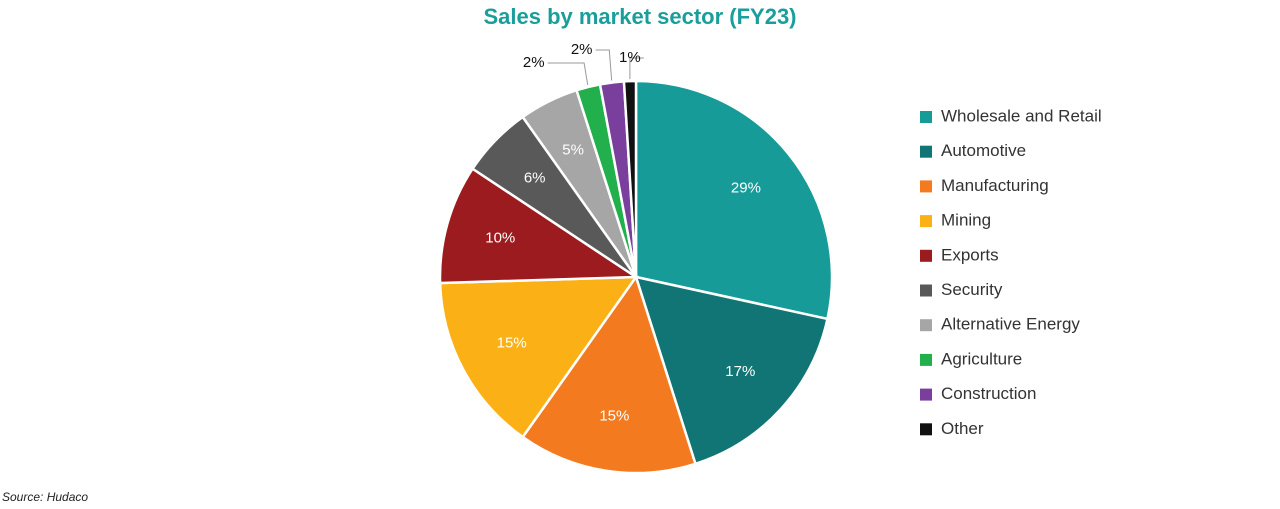 The image size is (1280, 509). Describe the element at coordinates (988, 393) in the screenshot. I see `legend-label: Construction` at that location.